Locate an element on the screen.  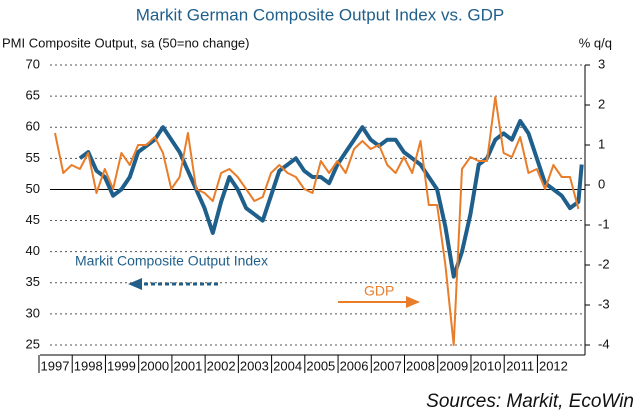
source: Sources: Markit, EcoWin is located at coordinates (530, 401).